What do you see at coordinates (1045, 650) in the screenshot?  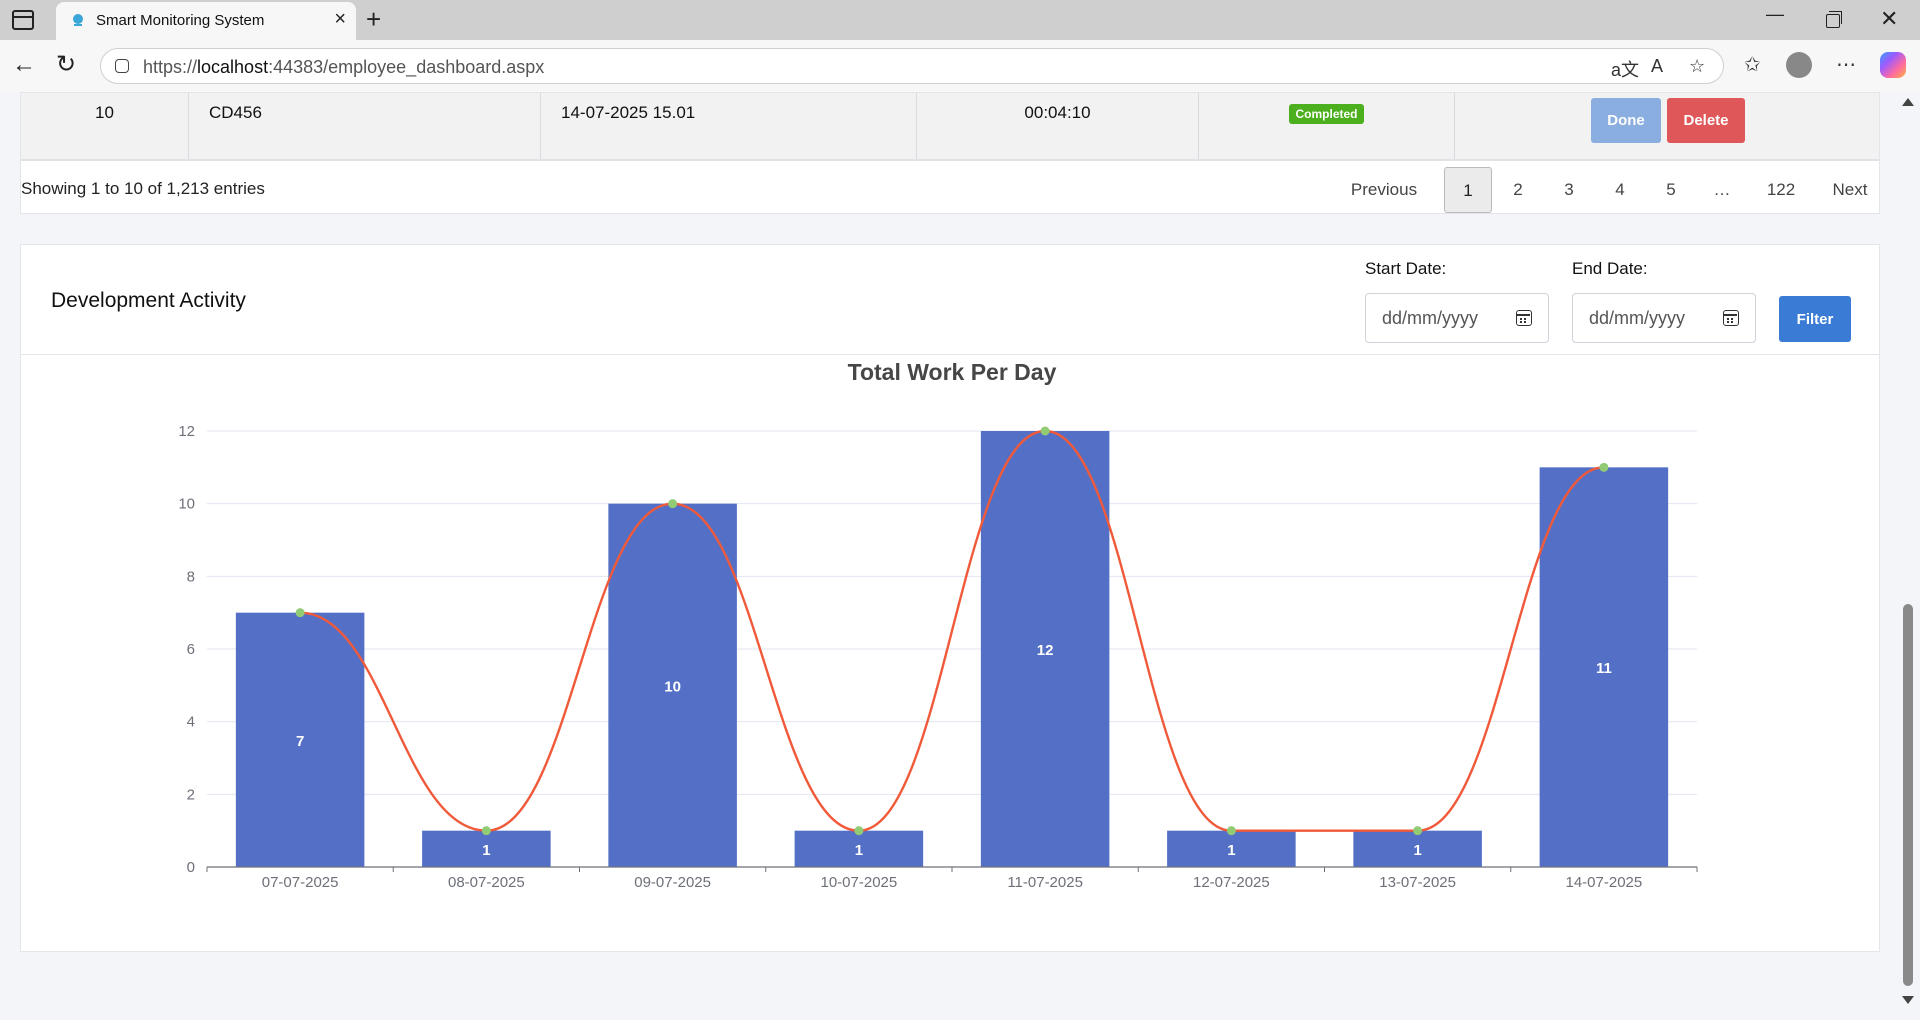 I see `bar-value-label: 12` at bounding box center [1045, 650].